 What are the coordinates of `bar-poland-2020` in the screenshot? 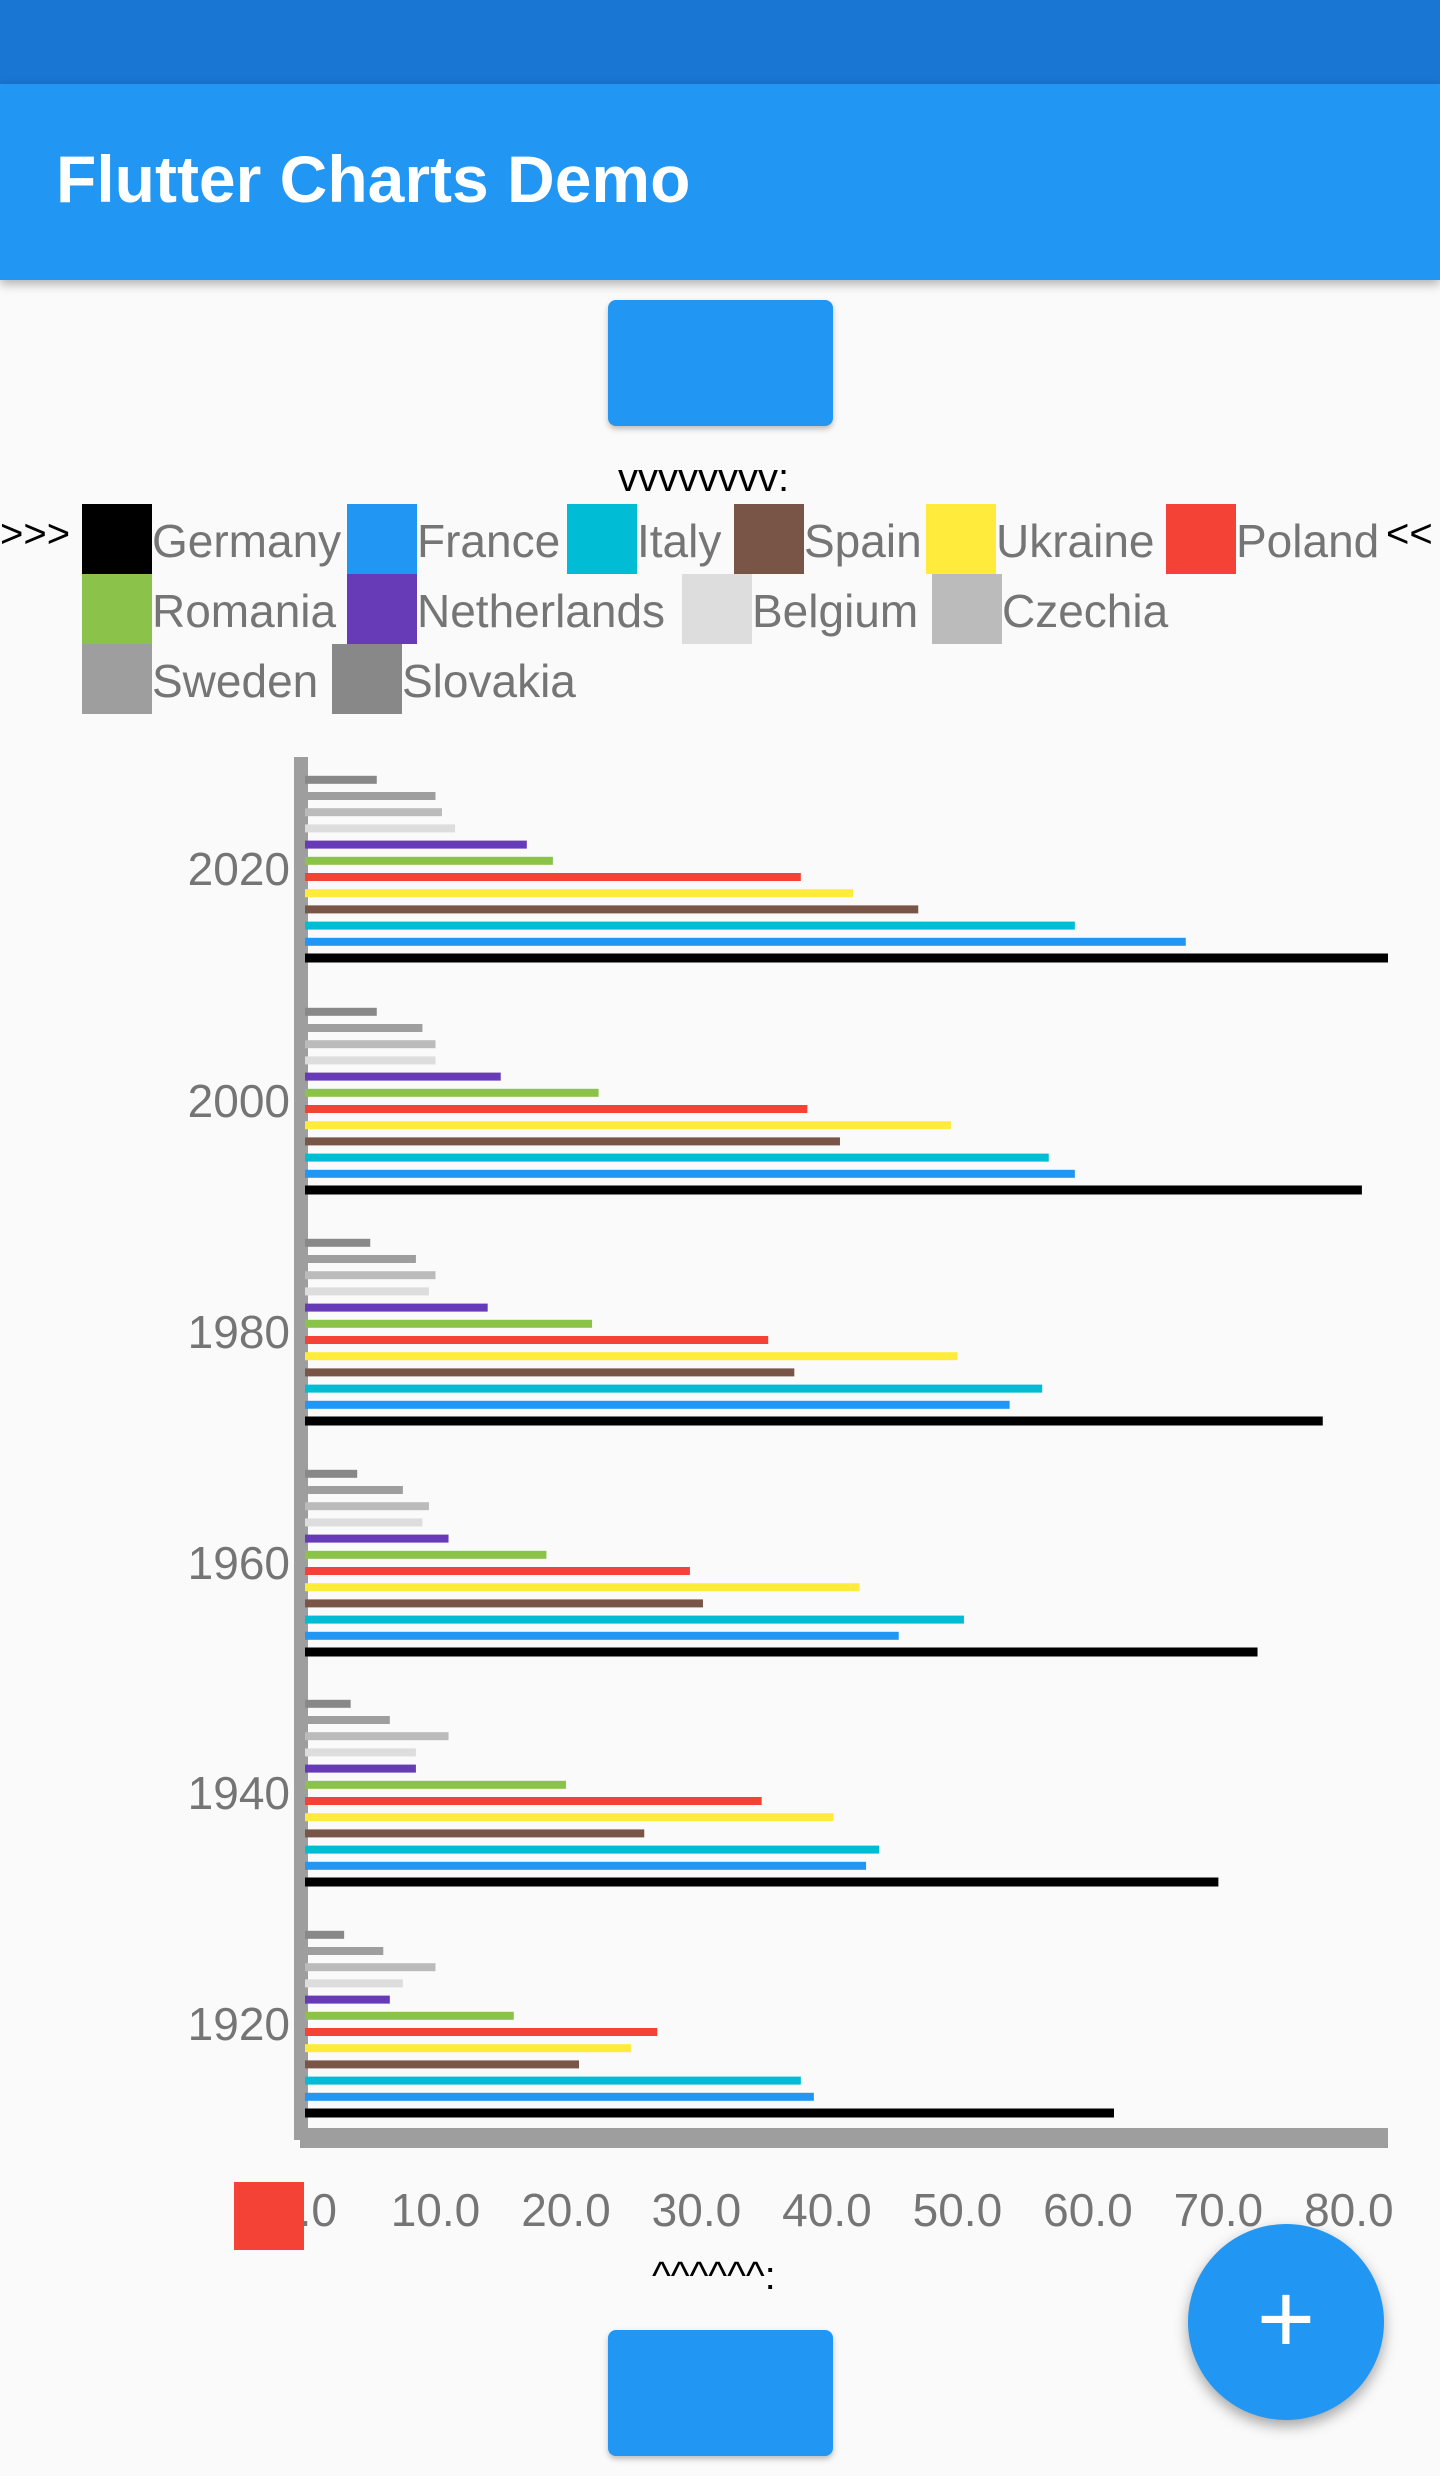 It's located at (553, 877).